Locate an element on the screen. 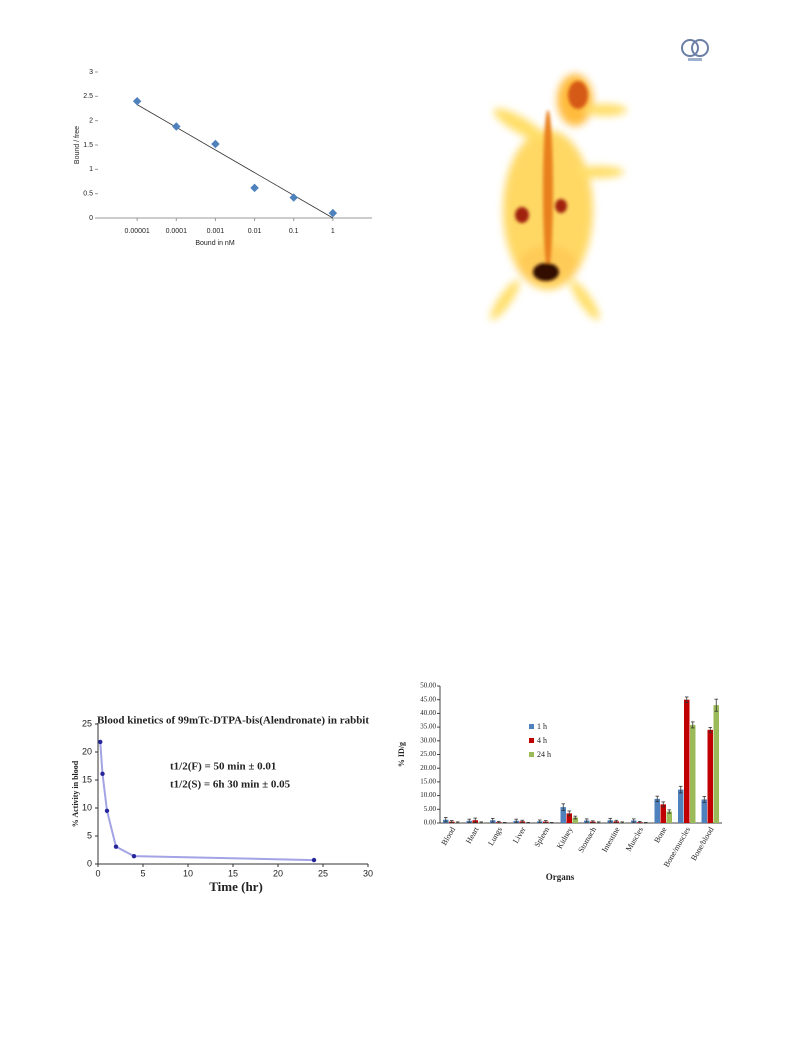  y-tick-label: 5 is located at coordinates (89, 835).